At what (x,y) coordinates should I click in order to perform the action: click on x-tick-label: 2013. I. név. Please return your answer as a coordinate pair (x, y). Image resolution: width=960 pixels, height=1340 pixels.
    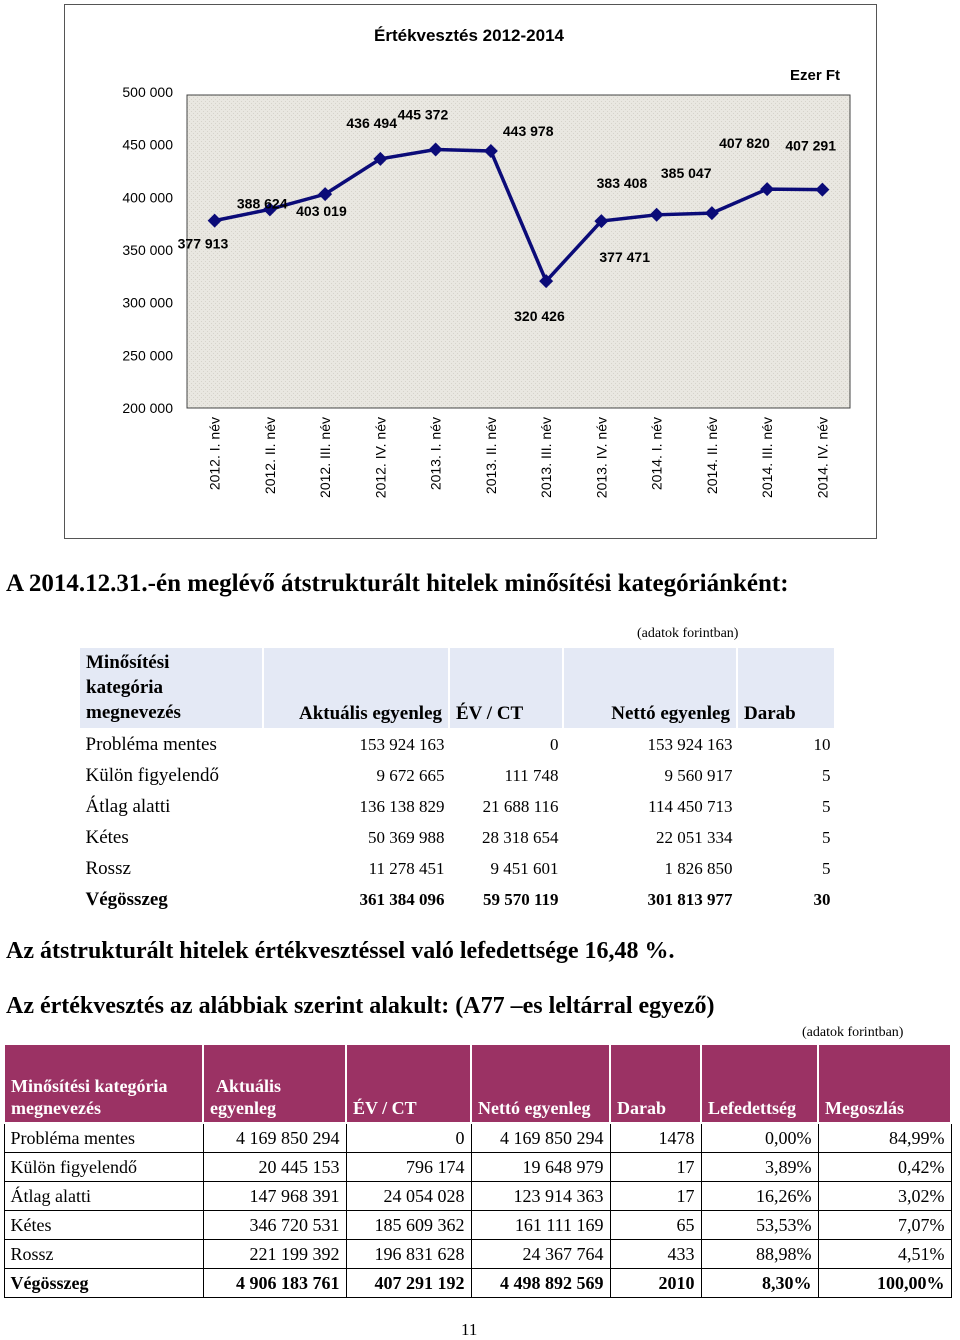
    Looking at the image, I should click on (436, 453).